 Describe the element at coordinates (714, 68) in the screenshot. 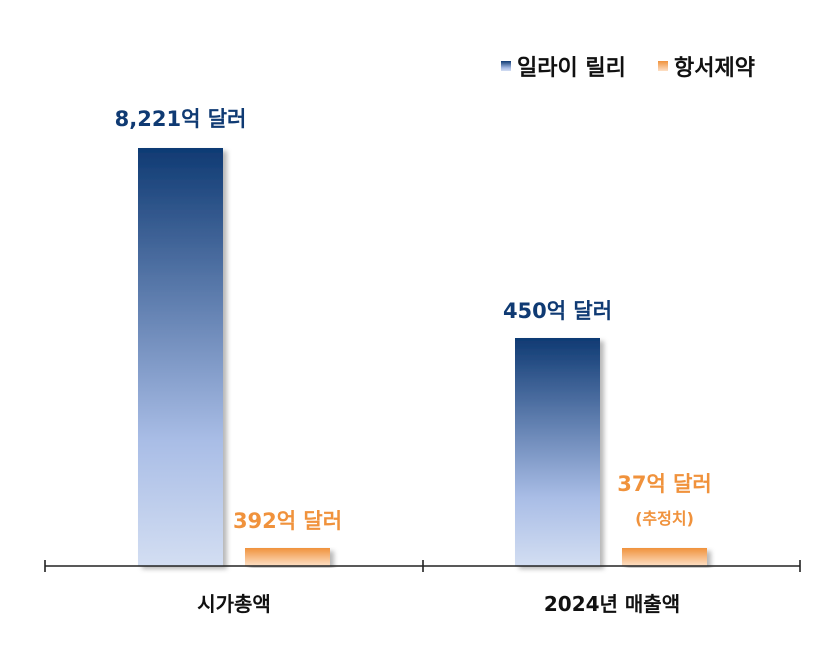

I see `legend-label-hengrui: 항서제약` at that location.